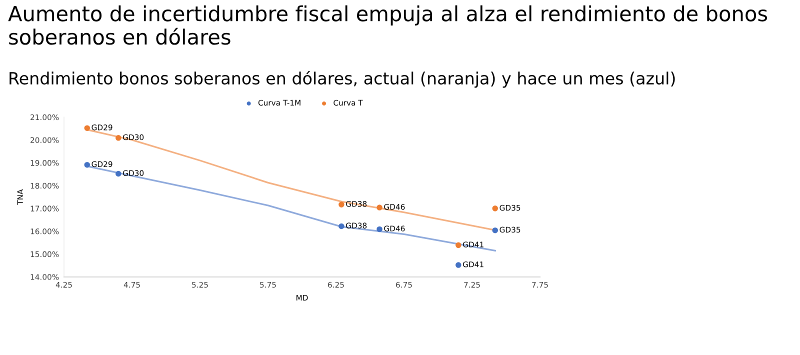 This screenshot has width=800, height=355. What do you see at coordinates (342, 79) in the screenshot?
I see `chart-subtitle: Rendimiento bonos soberanos en dólares, actual (naranja) y hace un mes (azul)` at bounding box center [342, 79].